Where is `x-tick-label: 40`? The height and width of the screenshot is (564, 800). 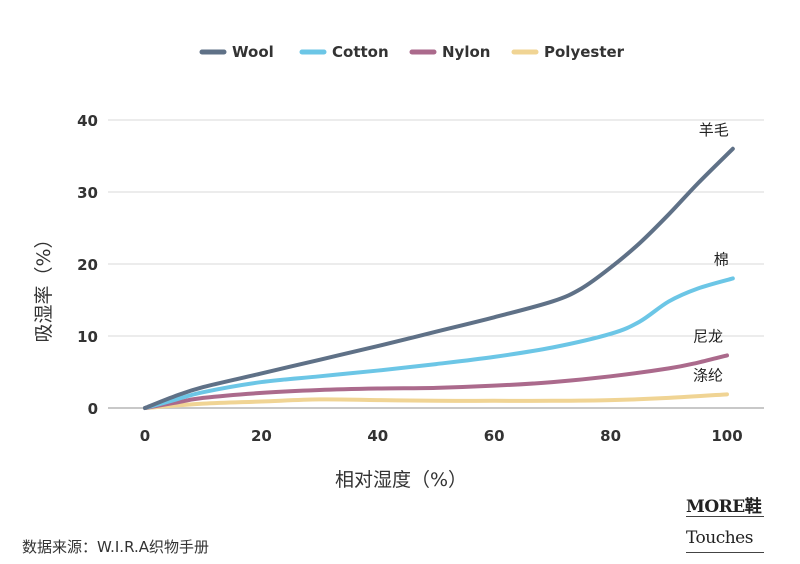 x-tick-label: 40 is located at coordinates (377, 436).